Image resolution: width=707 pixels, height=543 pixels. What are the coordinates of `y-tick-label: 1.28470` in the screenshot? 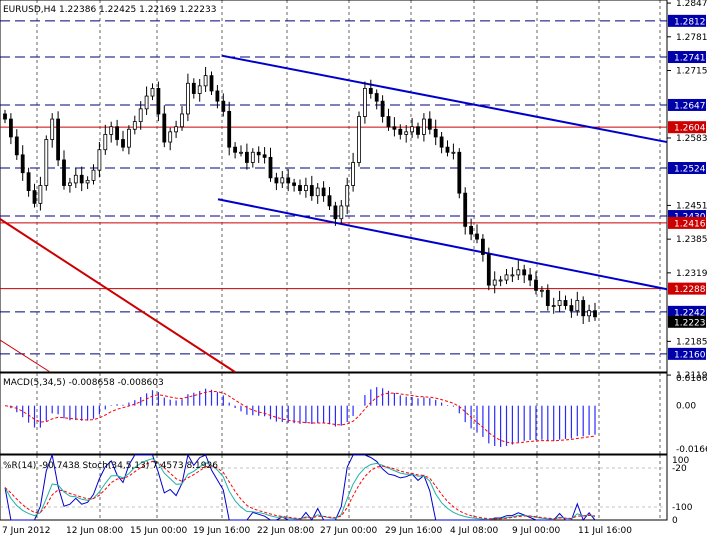 It's located at (691, 4).